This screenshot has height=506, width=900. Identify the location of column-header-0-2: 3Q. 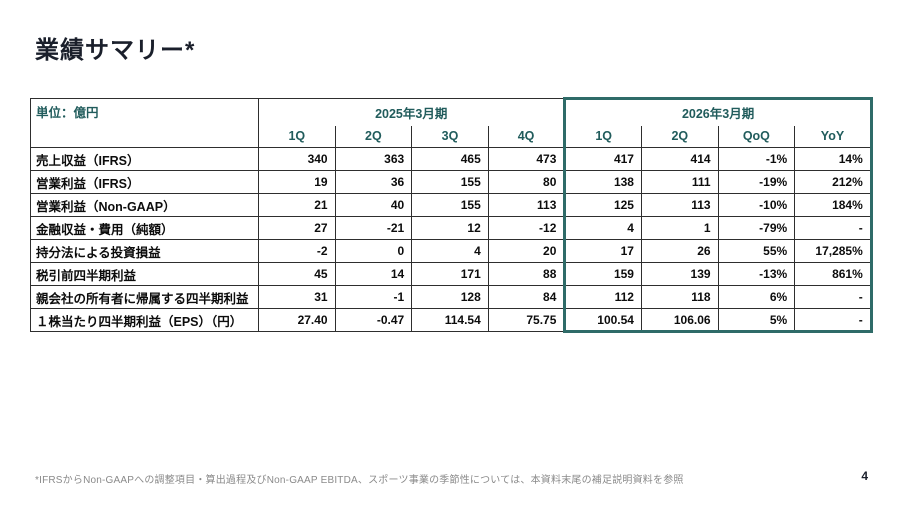
(450, 136).